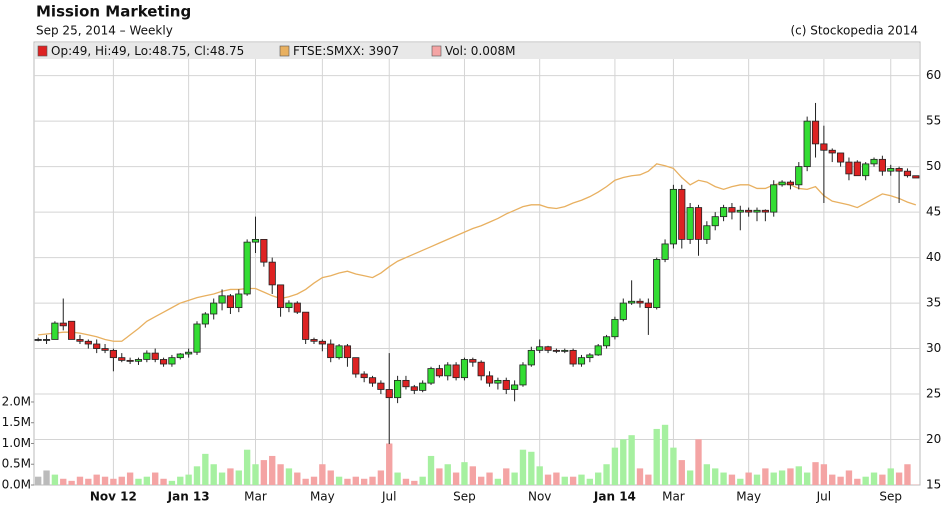  Describe the element at coordinates (933, 121) in the screenshot. I see `y-tick-label: 55` at that location.